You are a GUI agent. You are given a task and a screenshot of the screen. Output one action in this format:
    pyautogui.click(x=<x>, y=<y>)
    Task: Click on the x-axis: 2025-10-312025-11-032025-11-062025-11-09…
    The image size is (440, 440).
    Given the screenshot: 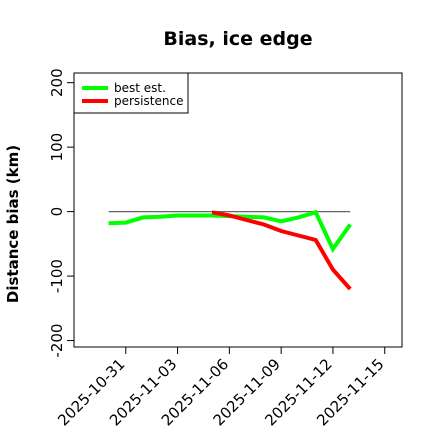 What is the action you would take?
    pyautogui.click(x=221, y=388)
    